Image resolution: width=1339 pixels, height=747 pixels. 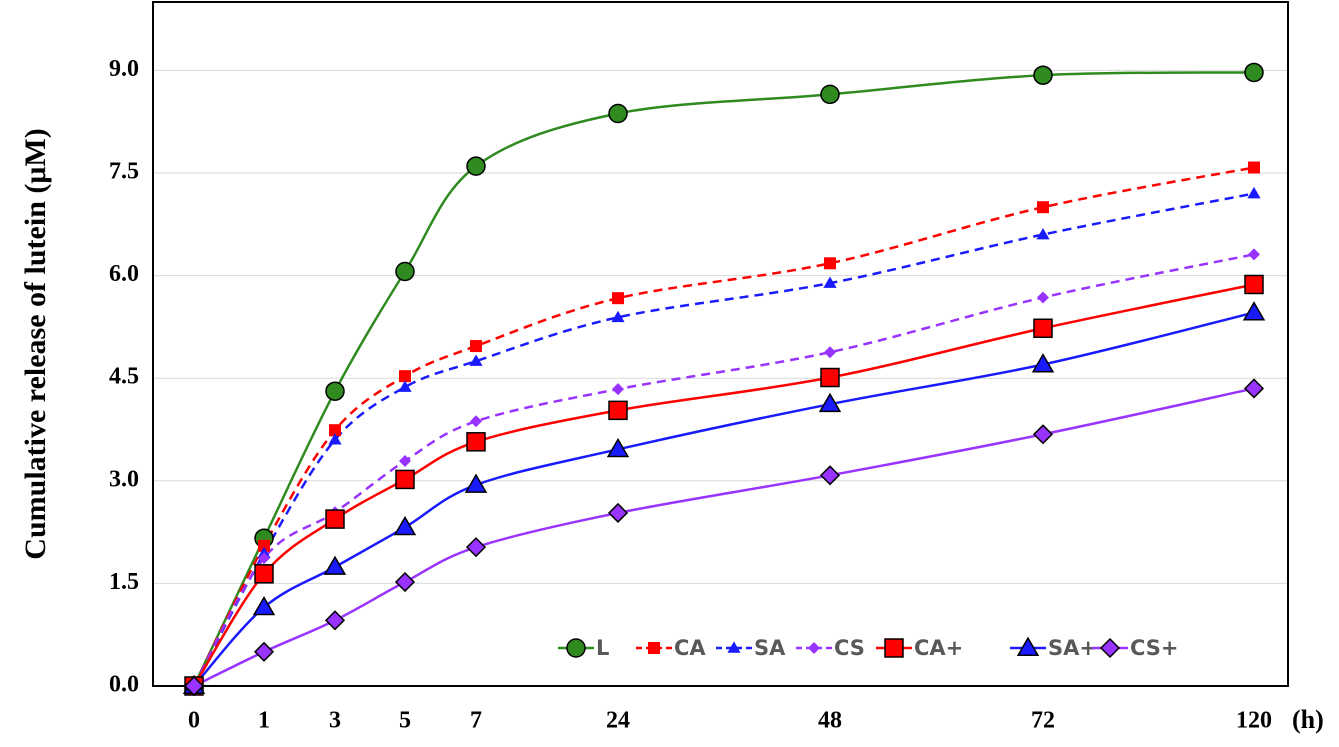 I want to click on x-tick-label: 72, so click(x=1043, y=721).